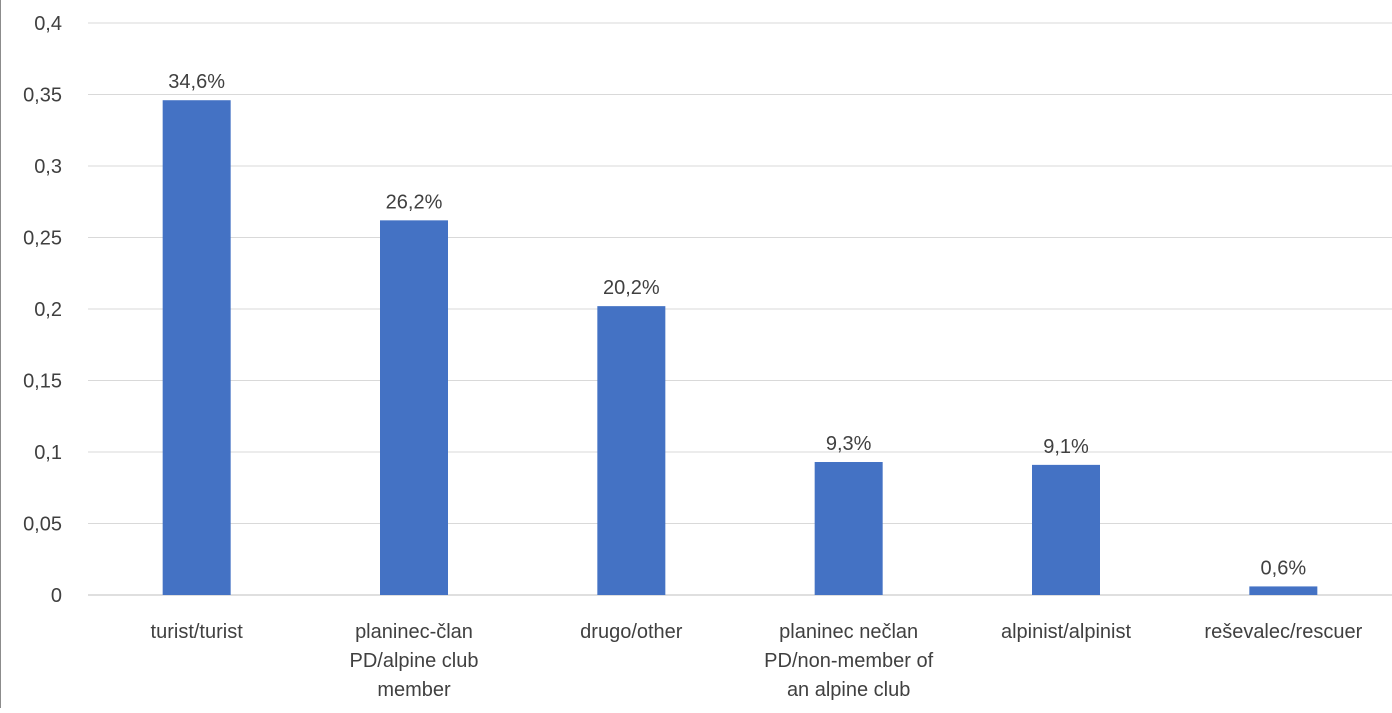 Image resolution: width=1392 pixels, height=713 pixels. What do you see at coordinates (0, 354) in the screenshot?
I see `chart-border` at bounding box center [0, 354].